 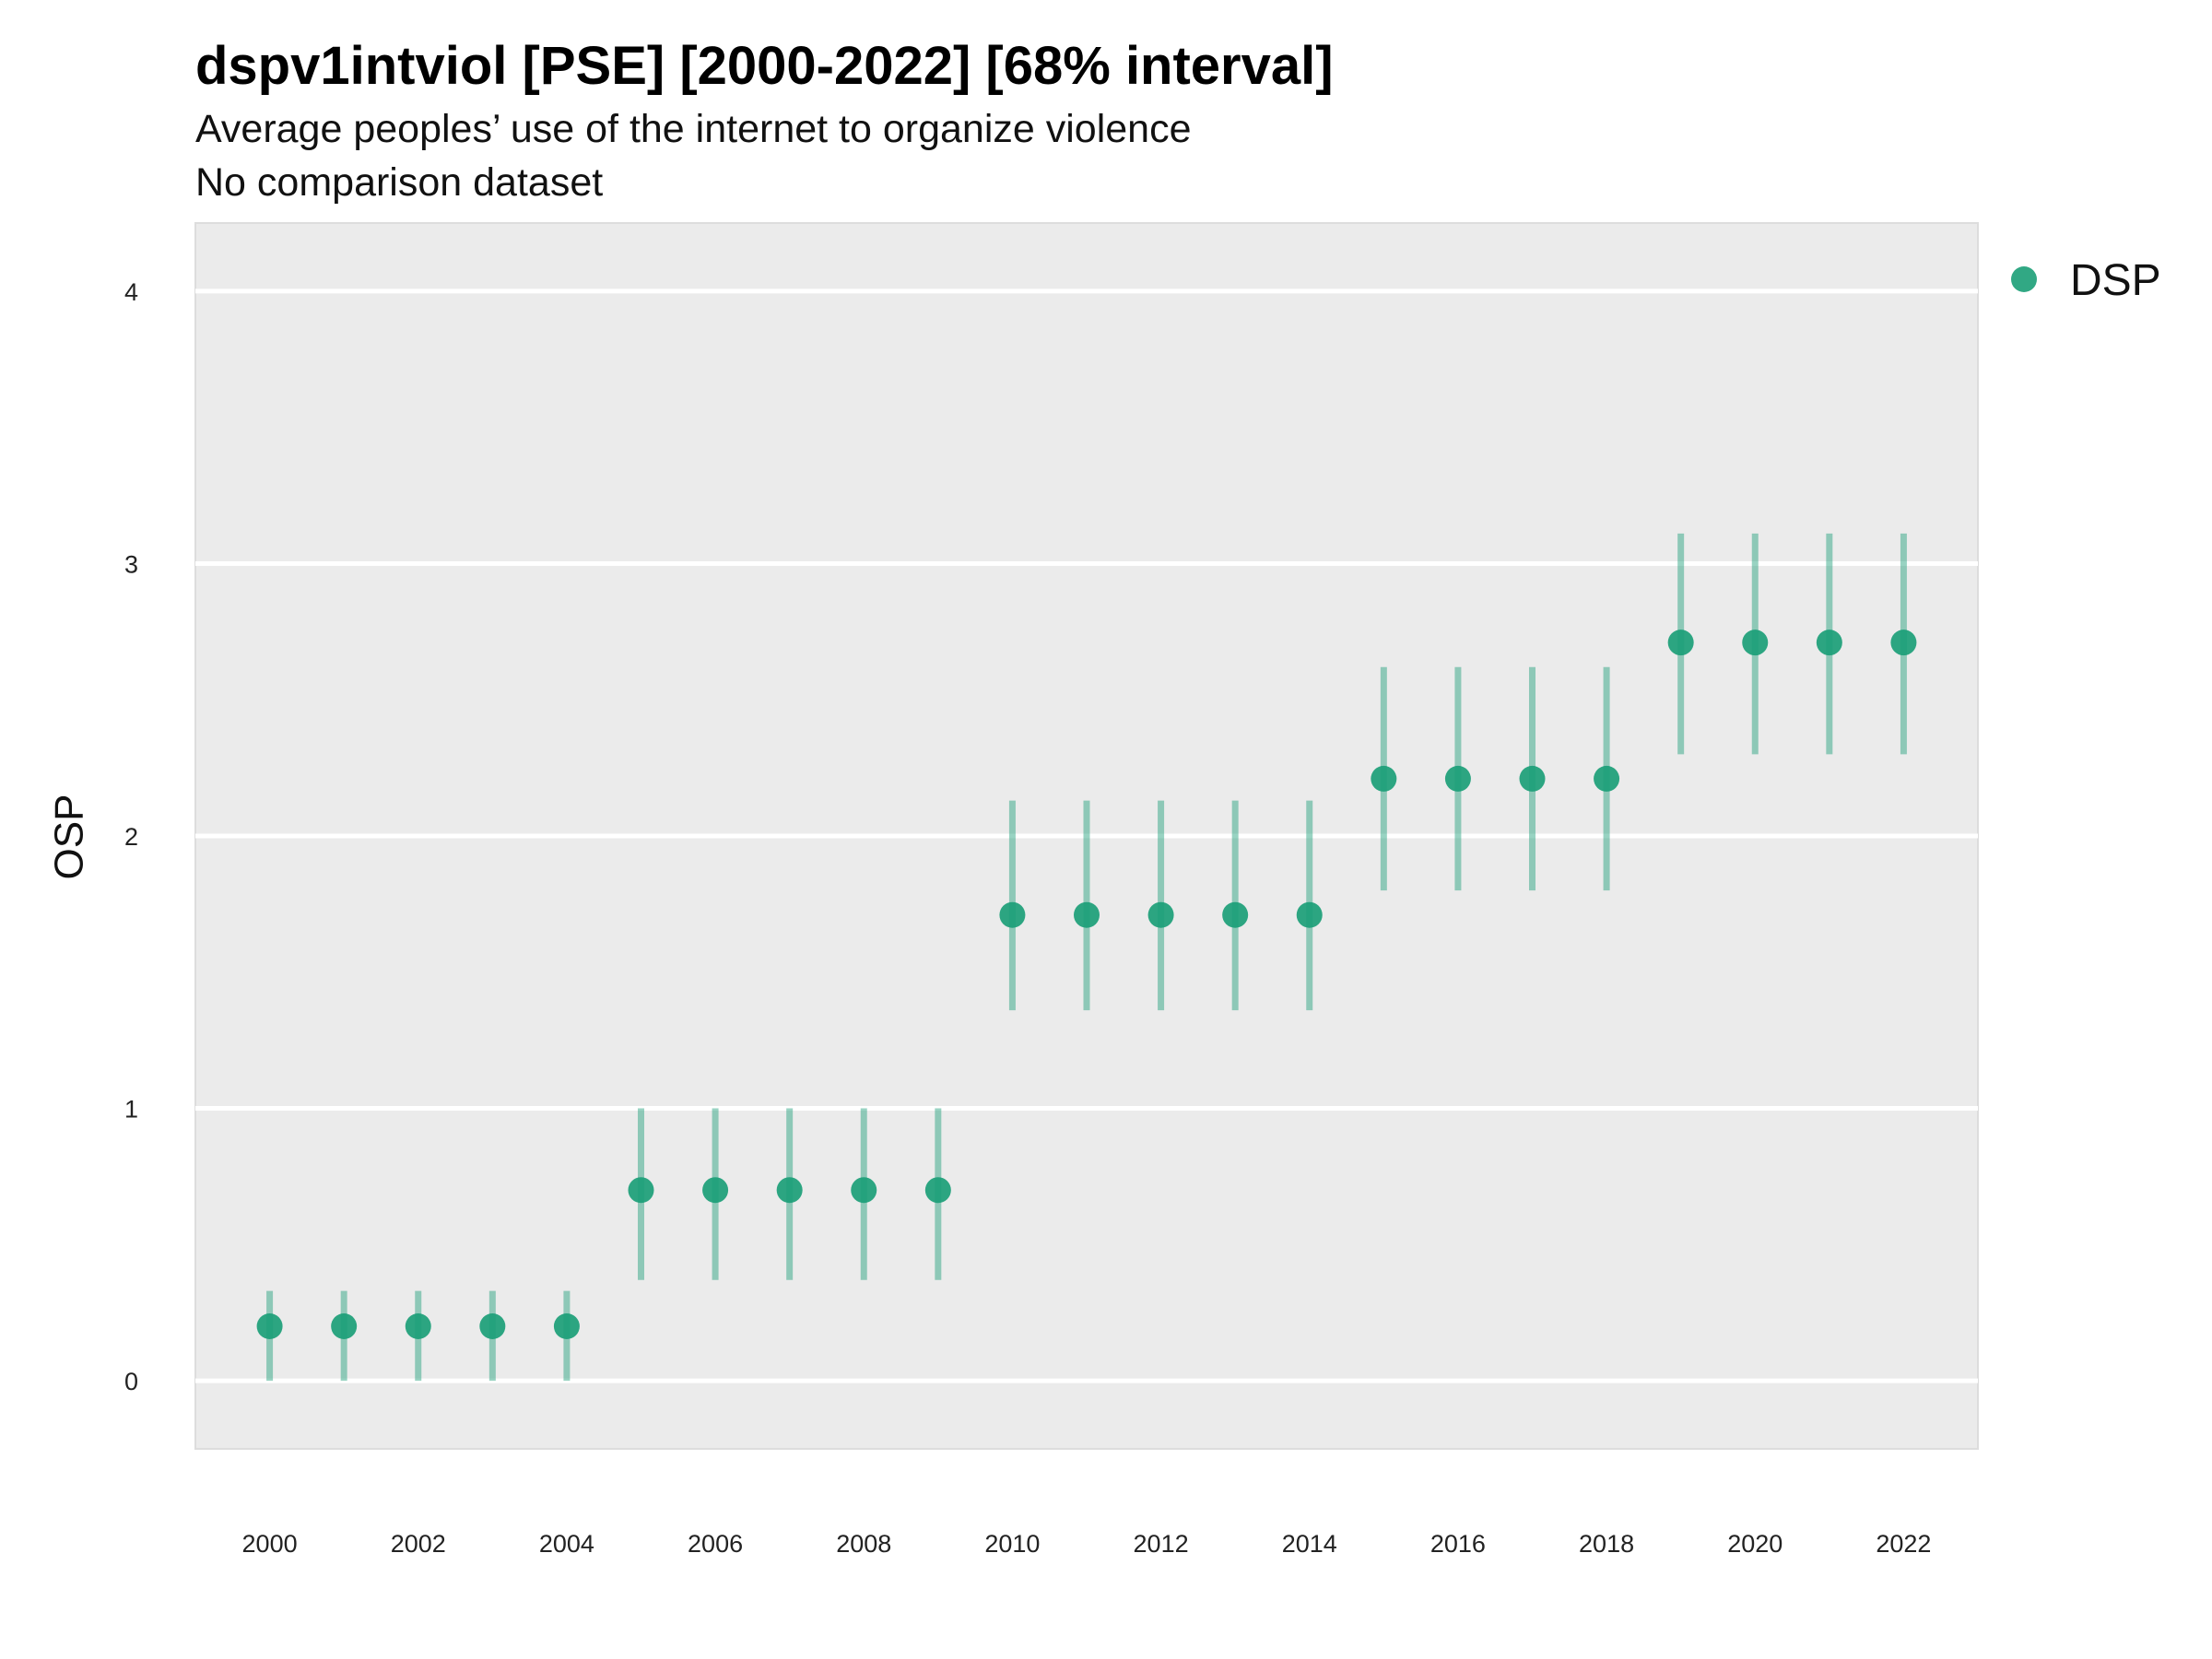 What do you see at coordinates (1755, 1544) in the screenshot?
I see `x-tick-label: 2020` at bounding box center [1755, 1544].